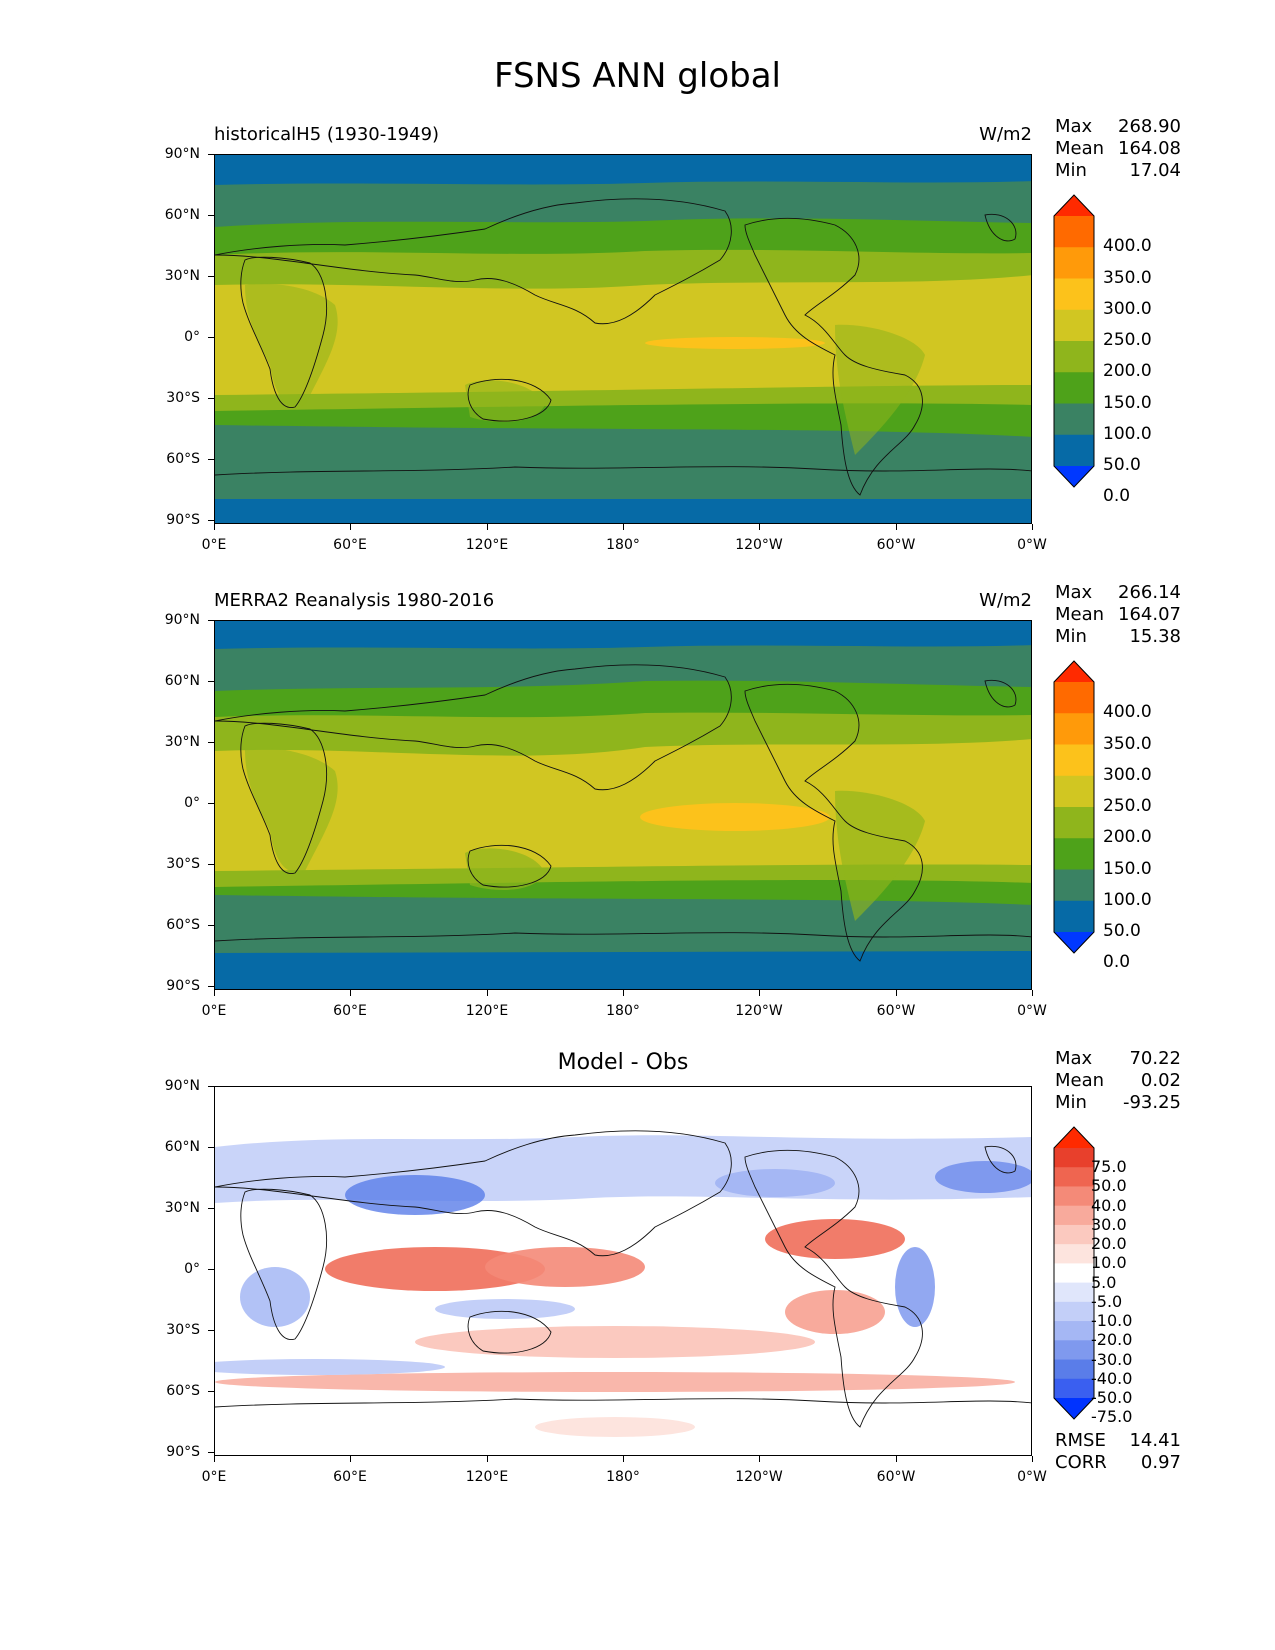 Image resolution: width=1275 pixels, height=1650 pixels. Describe the element at coordinates (1127, 433) in the screenshot. I see `colorbar-tick-label: 100.0` at that location.